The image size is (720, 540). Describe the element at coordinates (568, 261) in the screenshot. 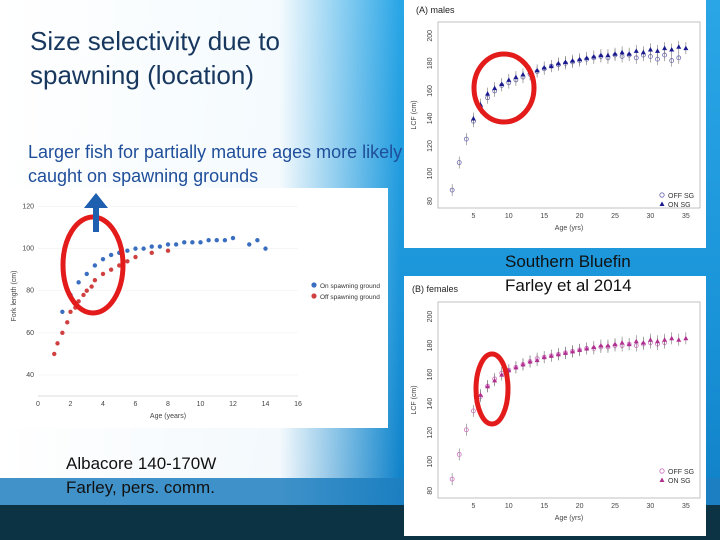

I see `credit-bluefin-line1: Southern Bluefin` at that location.